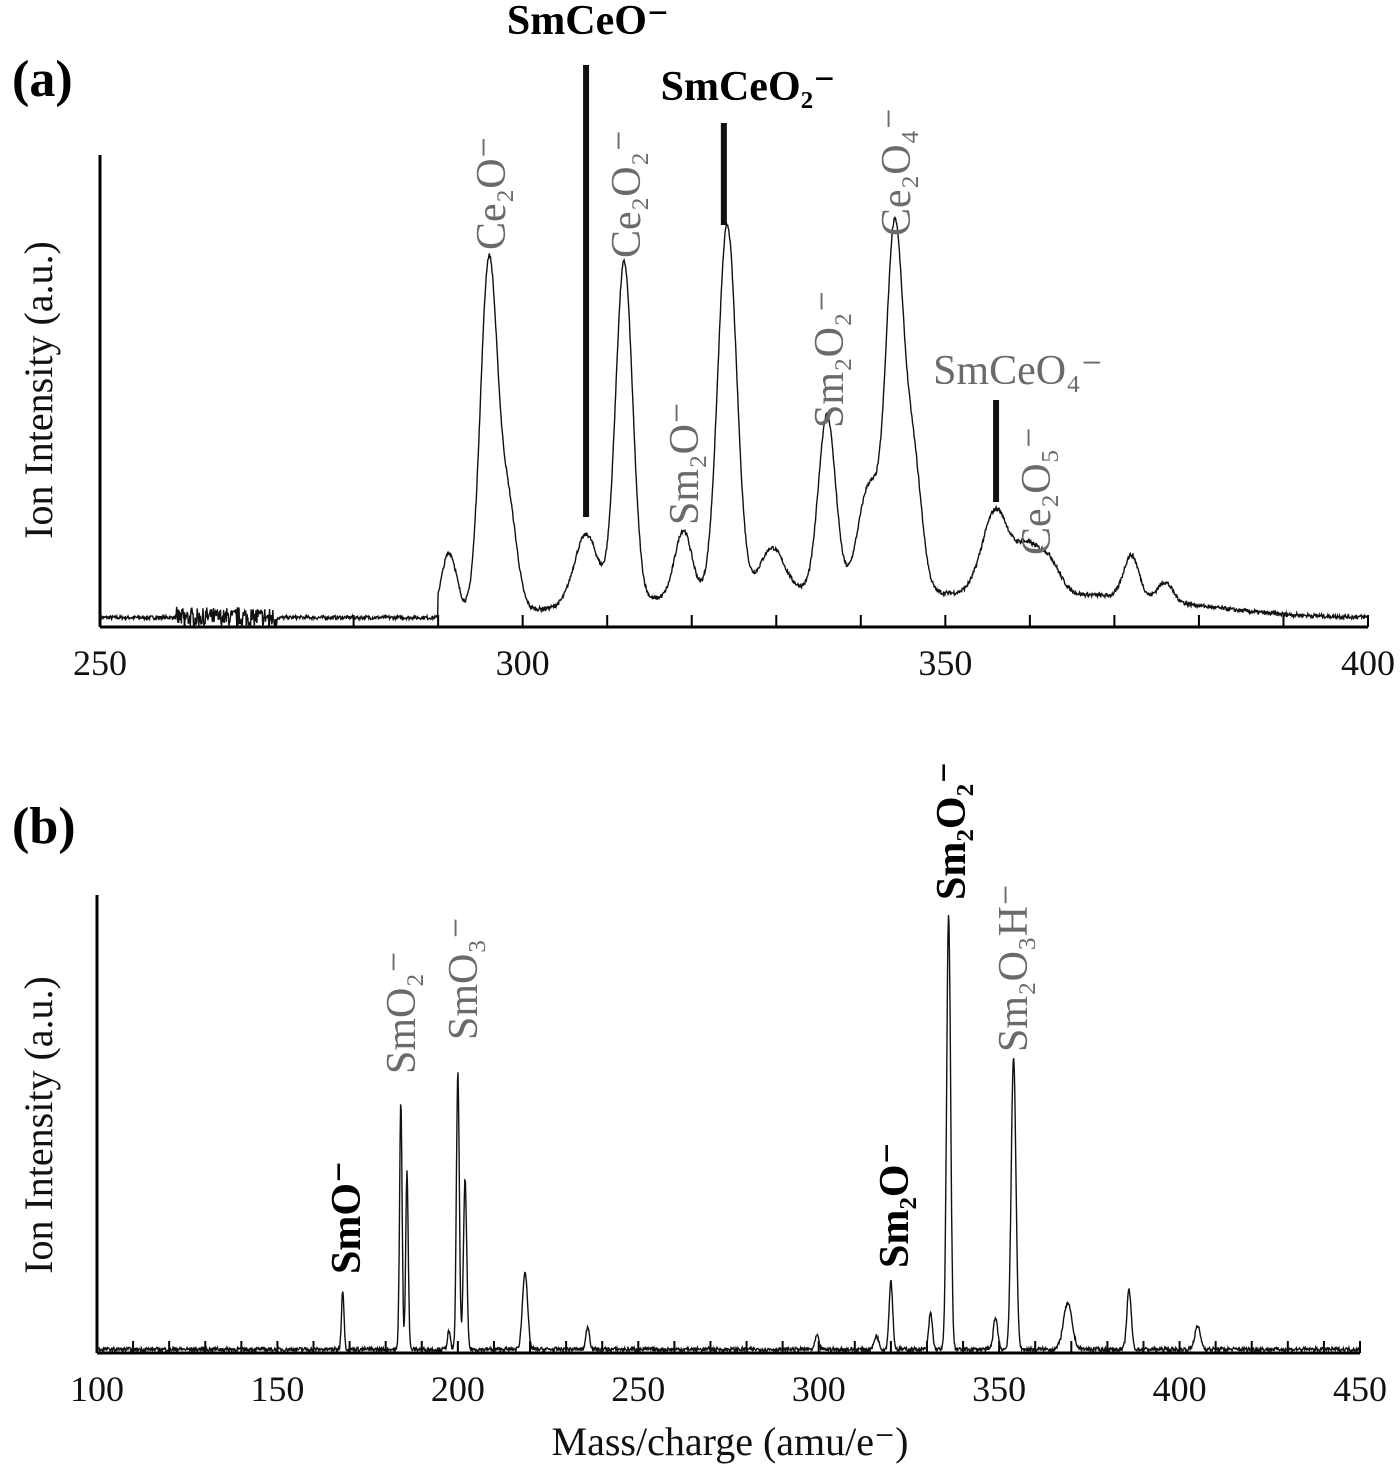 The image size is (1400, 1469). What do you see at coordinates (685, 463) in the screenshot?
I see `peak-label-sm2o: Sm₂O⁻` at bounding box center [685, 463].